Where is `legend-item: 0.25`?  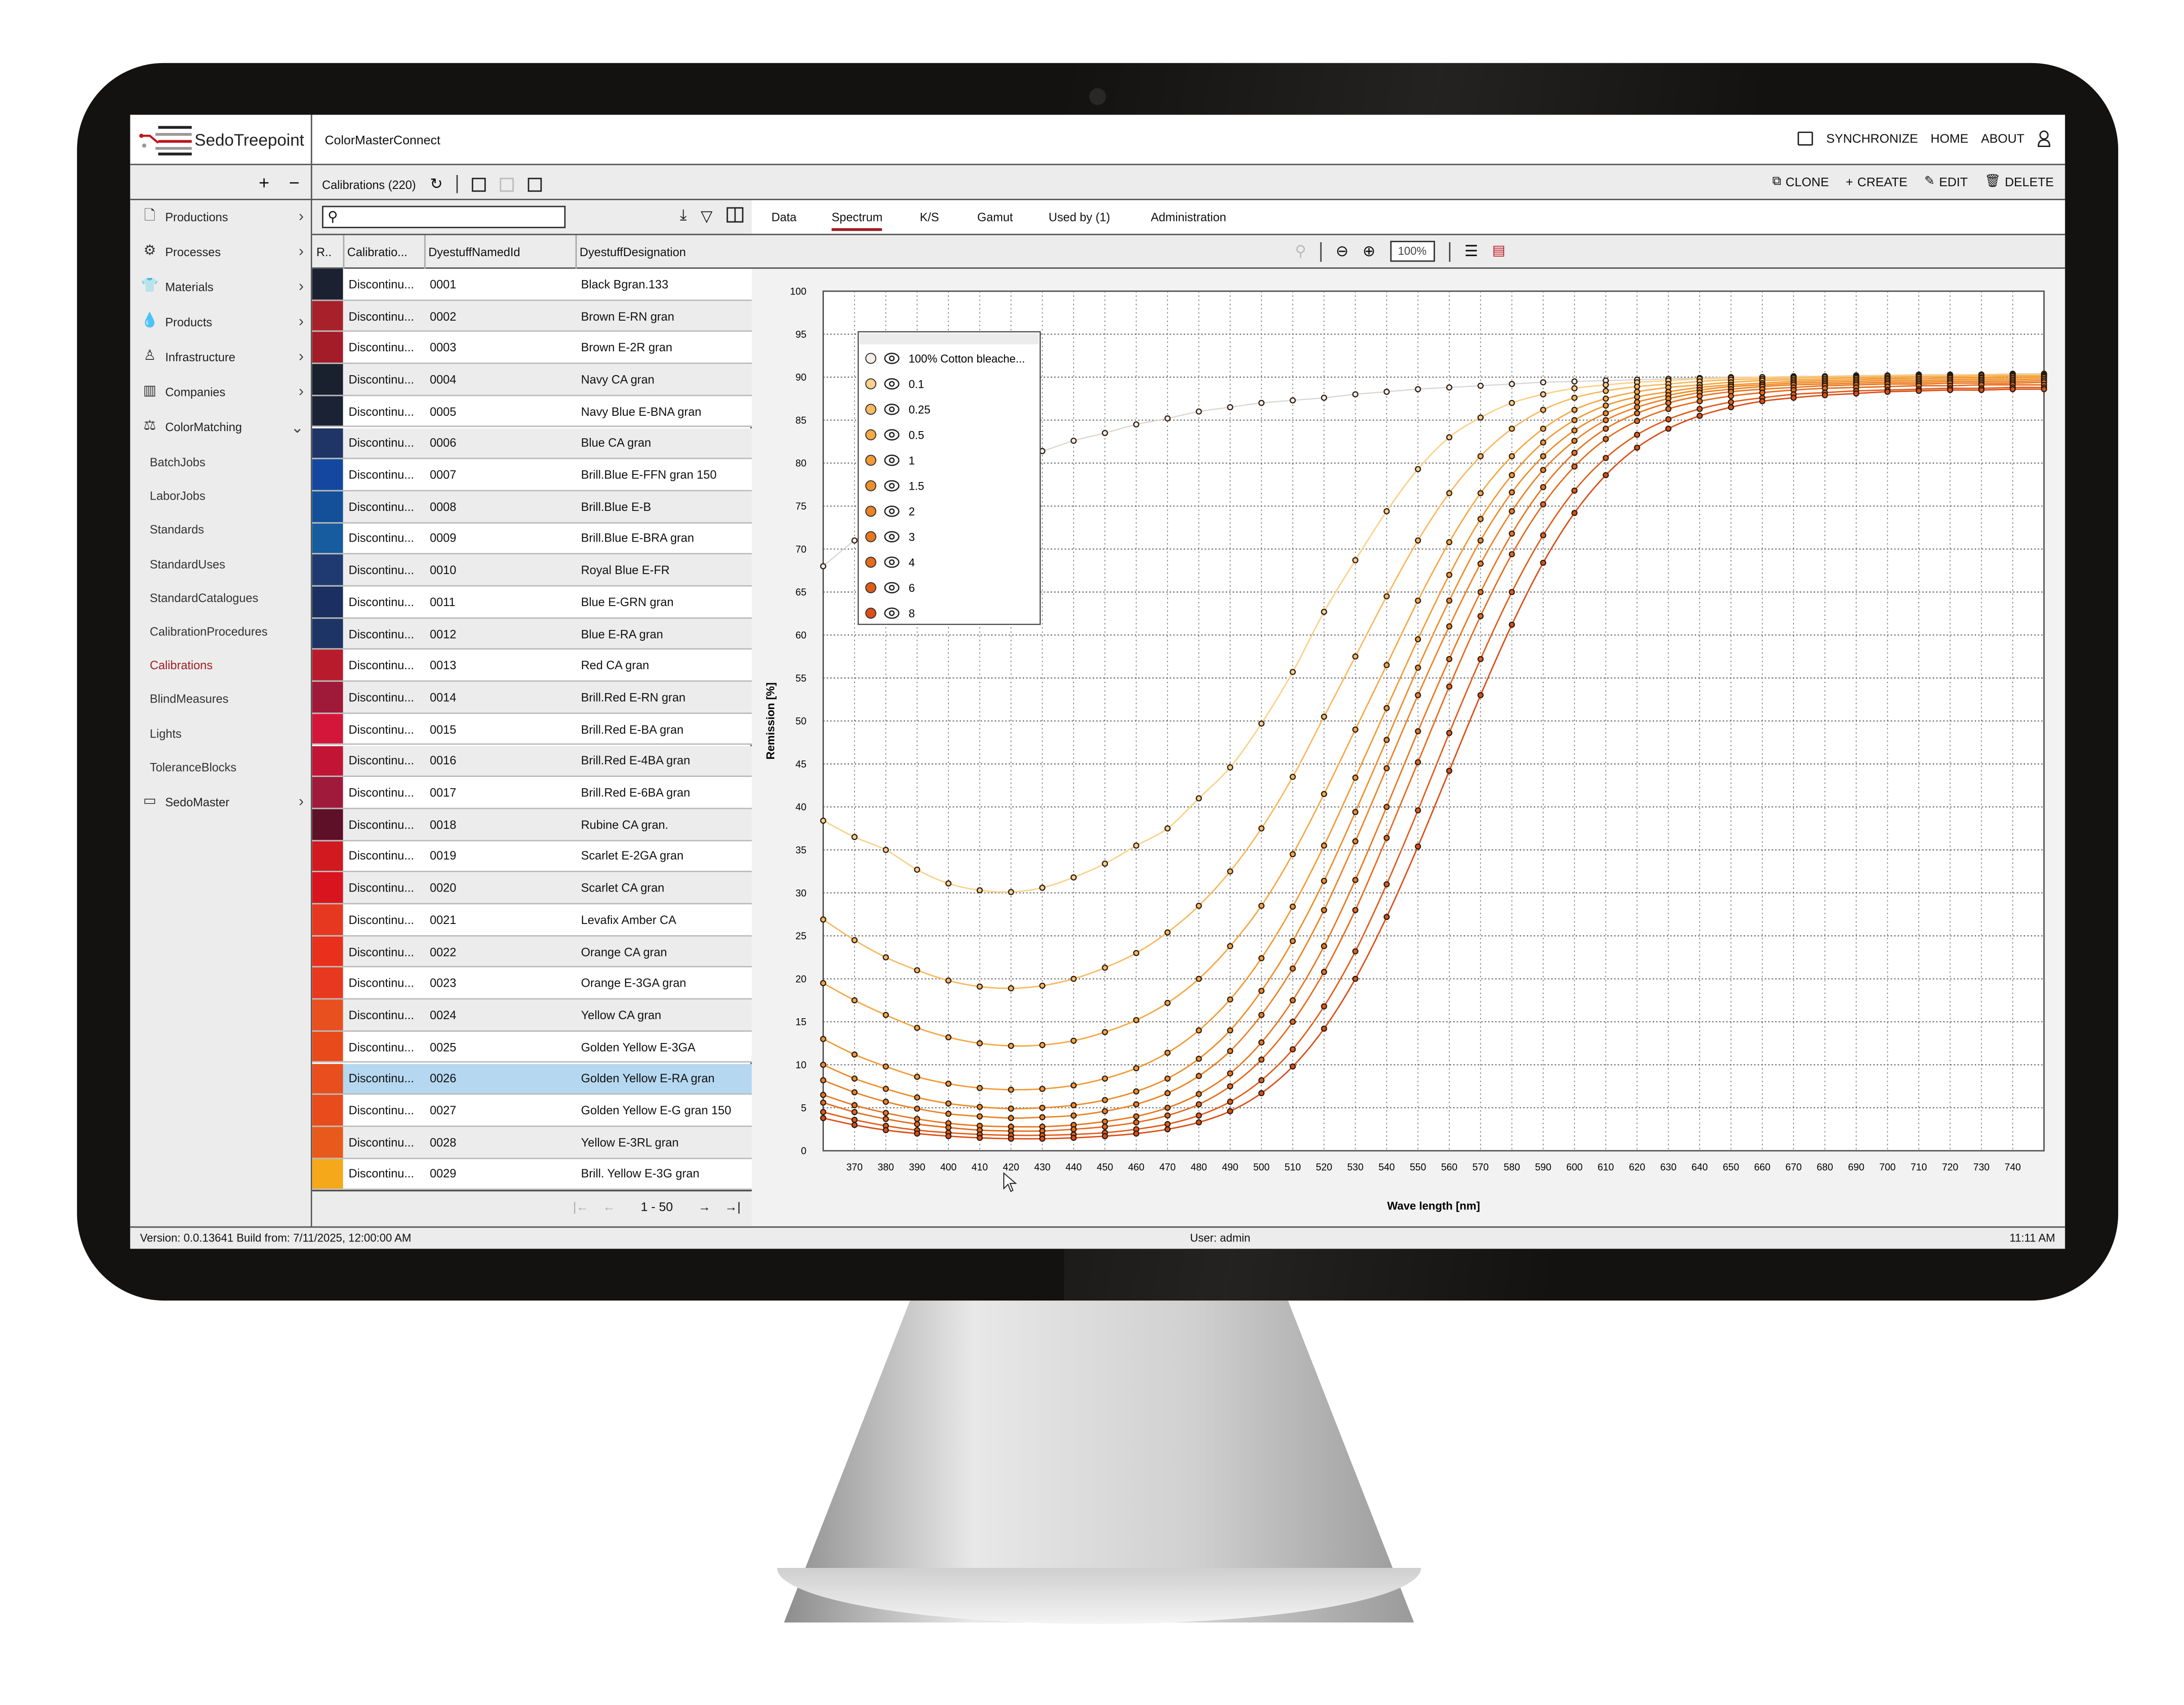 legend-item: 0.25 is located at coordinates (898, 410).